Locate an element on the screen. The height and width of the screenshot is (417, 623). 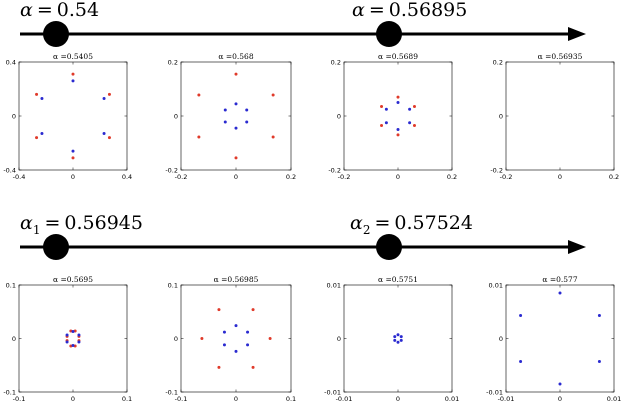
timeline-2-marker-1-subscript: 1 is located at coordinates (37, 230).